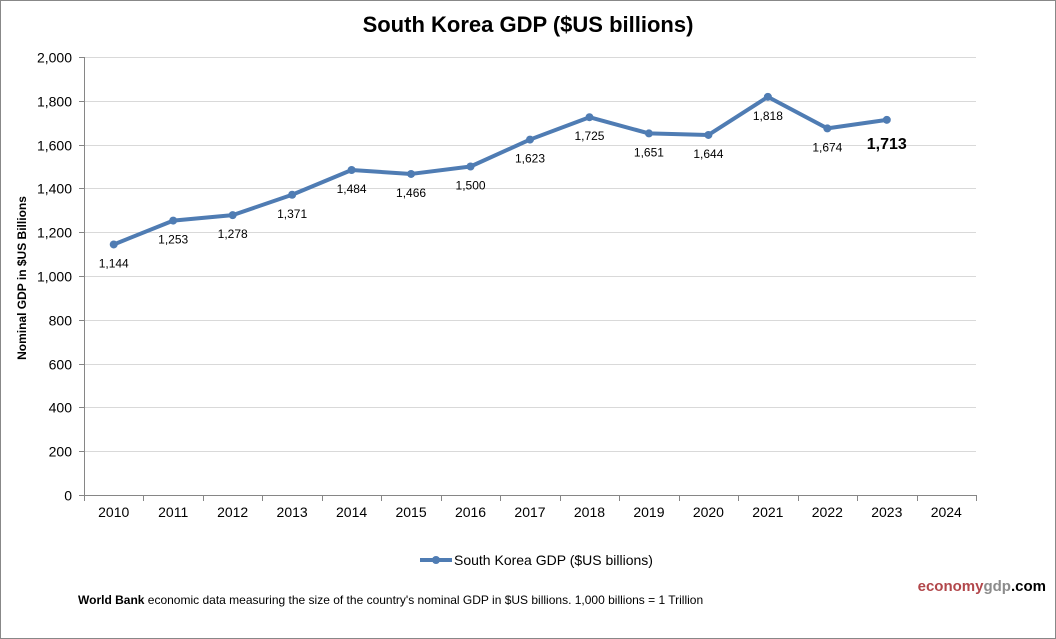 This screenshot has width=1056, height=639. Describe the element at coordinates (54, 233) in the screenshot. I see `y-tick-label: 1,200` at that location.